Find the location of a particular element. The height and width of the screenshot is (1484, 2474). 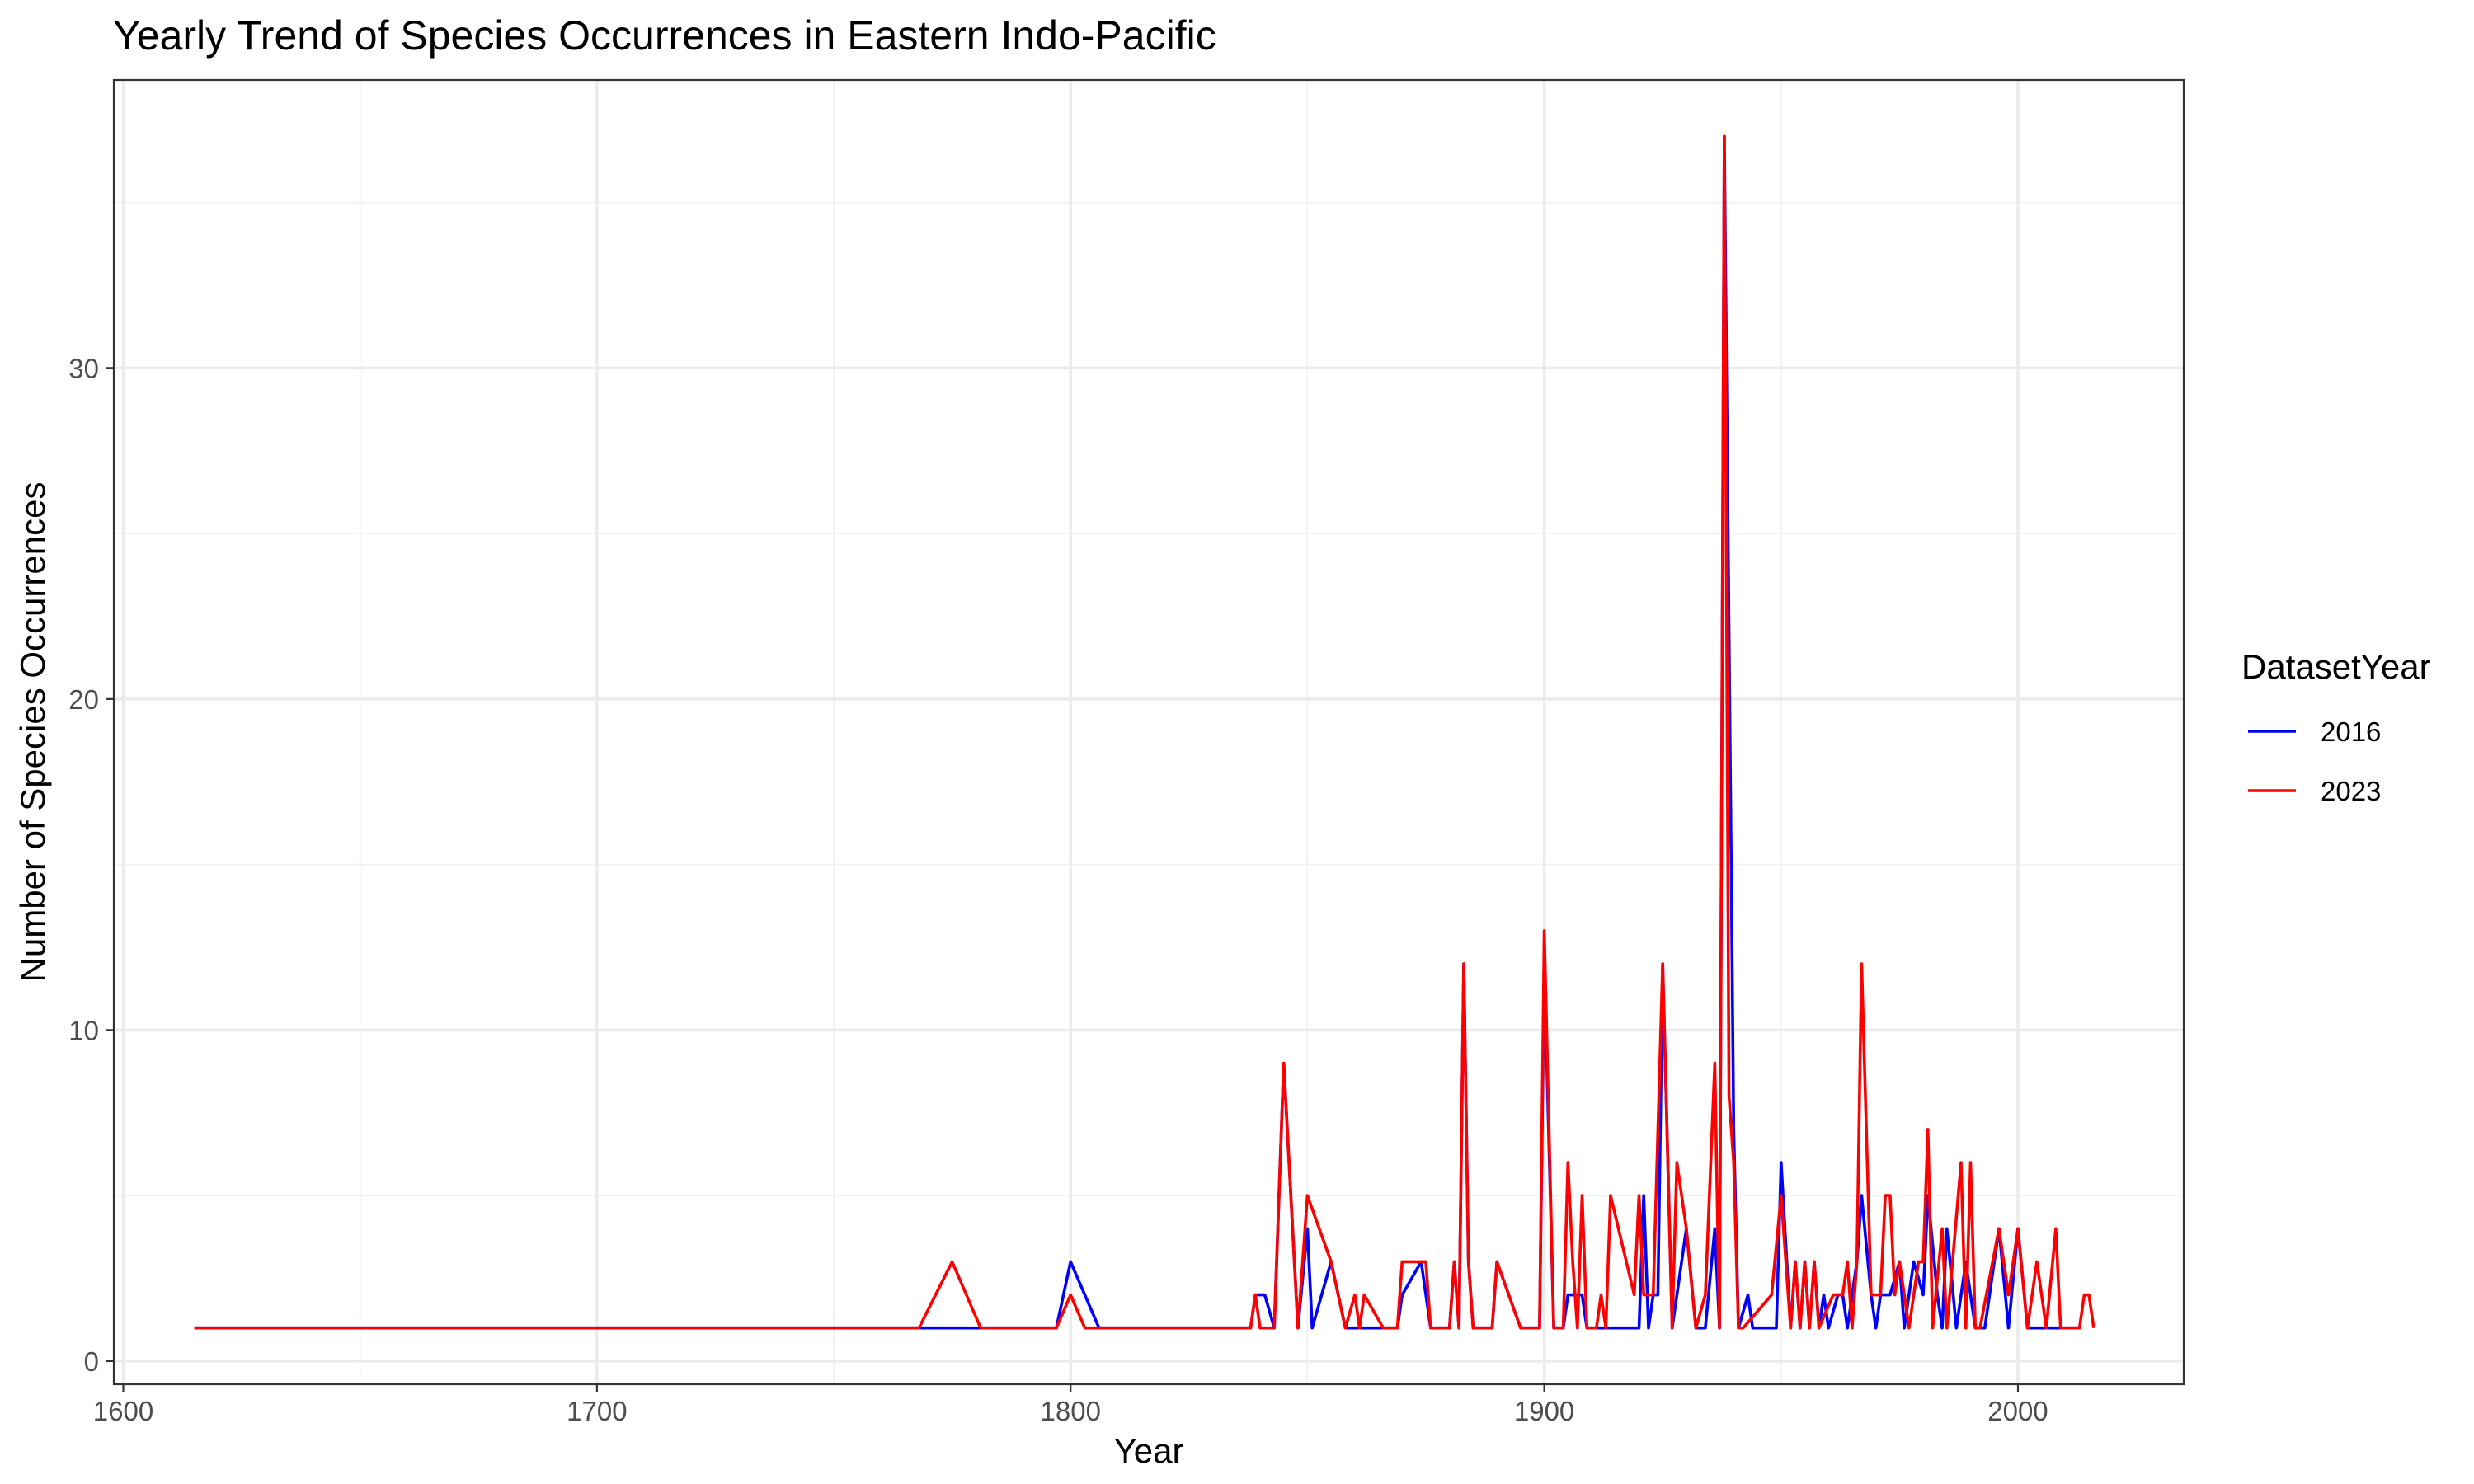

y-tick-label: 10 is located at coordinates (83, 1030).